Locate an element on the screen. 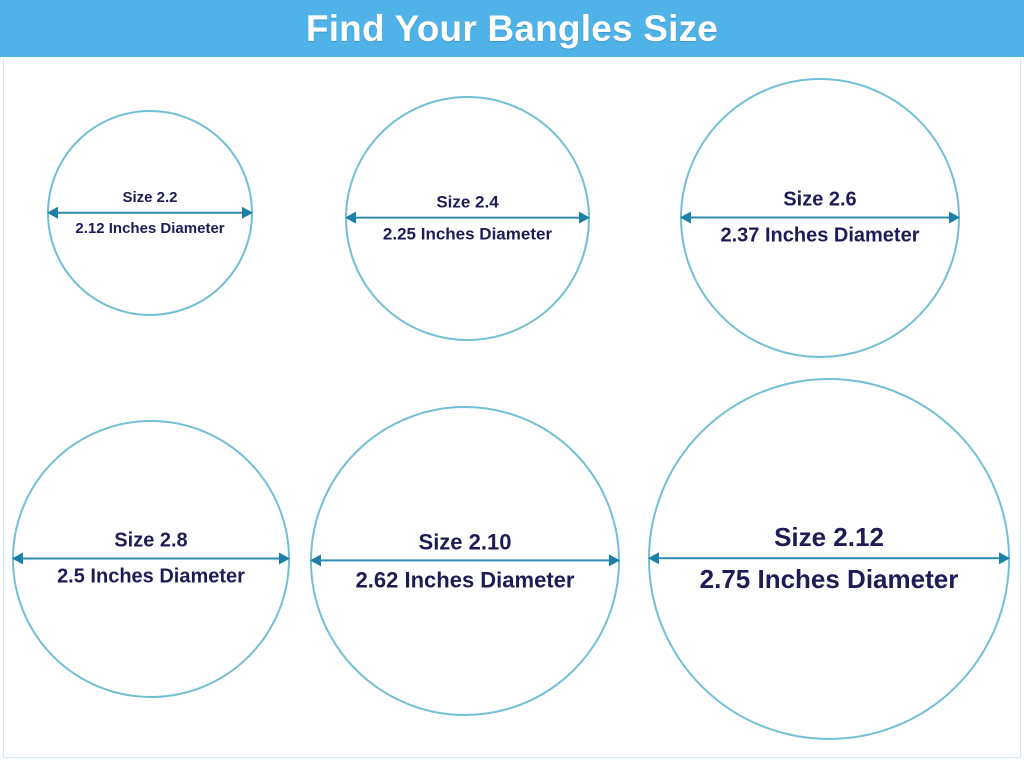 This screenshot has width=1024, height=761. diameter-label: 2.62 Inches Diameter is located at coordinates (465, 580).